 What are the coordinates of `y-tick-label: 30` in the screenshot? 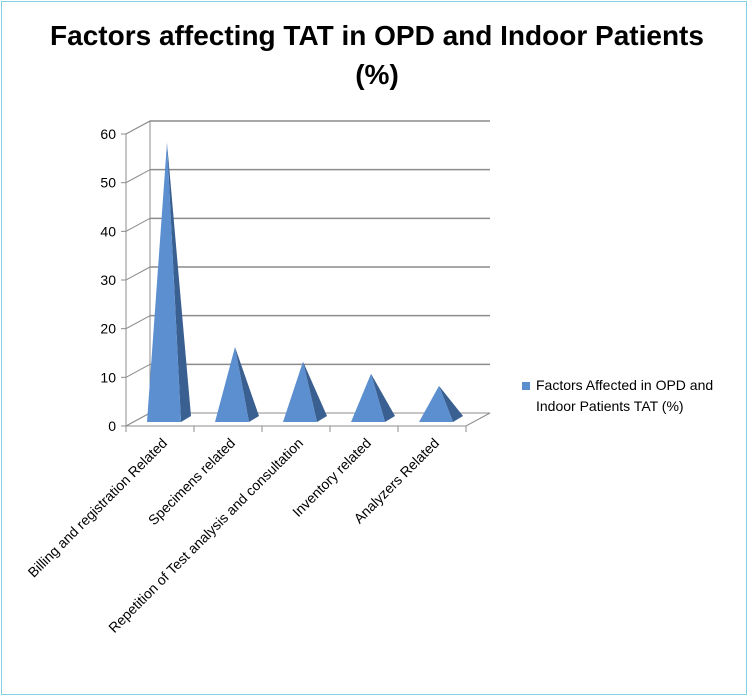 It's located at (108, 280).